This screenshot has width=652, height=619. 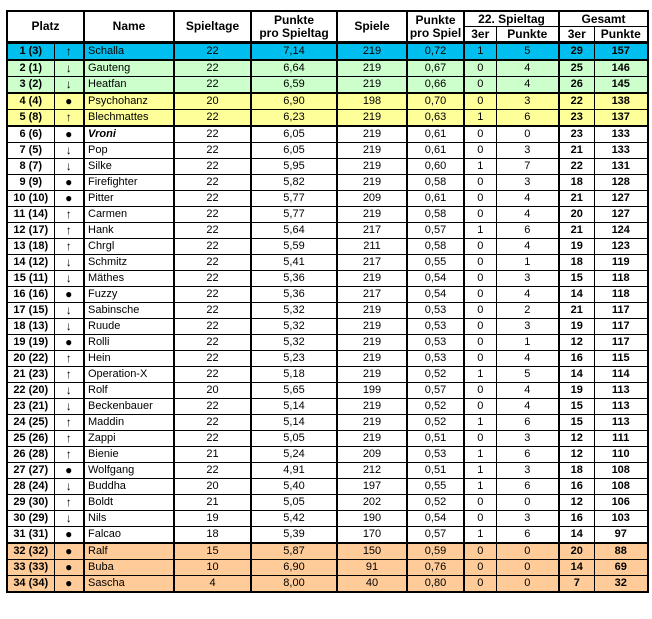 I want to click on cell-gesamt-3er: 16, so click(x=576, y=358).